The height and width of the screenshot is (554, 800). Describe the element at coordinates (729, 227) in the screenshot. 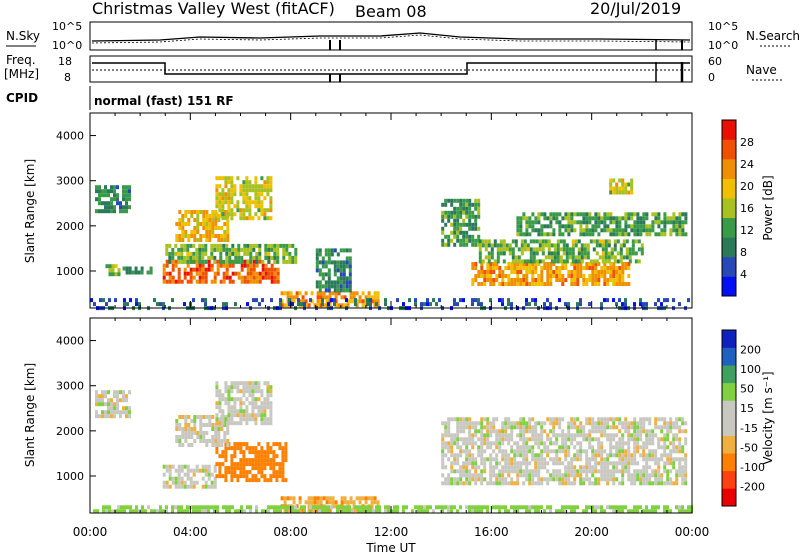

I see `colorbar-swatch` at that location.